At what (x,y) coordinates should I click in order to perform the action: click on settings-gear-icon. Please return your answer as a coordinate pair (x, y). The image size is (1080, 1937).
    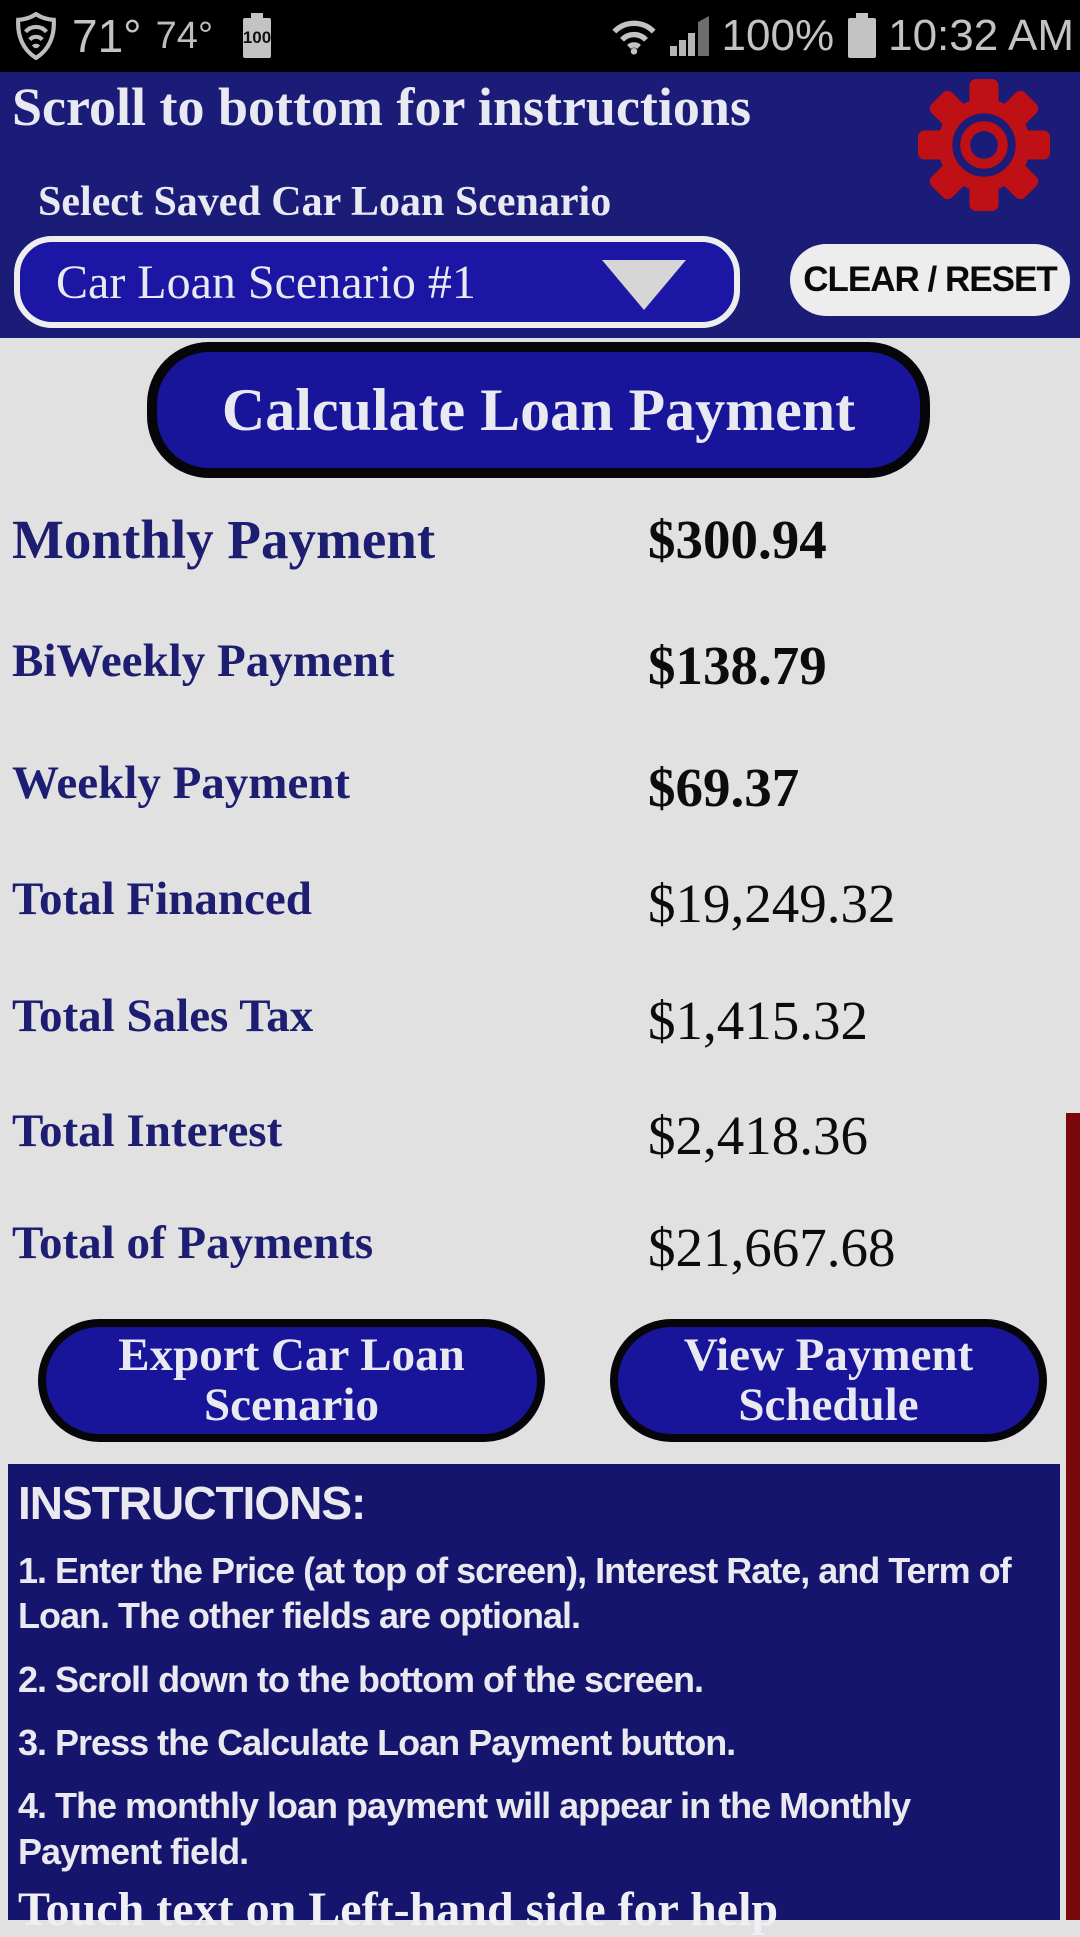
    Looking at the image, I should click on (984, 145).